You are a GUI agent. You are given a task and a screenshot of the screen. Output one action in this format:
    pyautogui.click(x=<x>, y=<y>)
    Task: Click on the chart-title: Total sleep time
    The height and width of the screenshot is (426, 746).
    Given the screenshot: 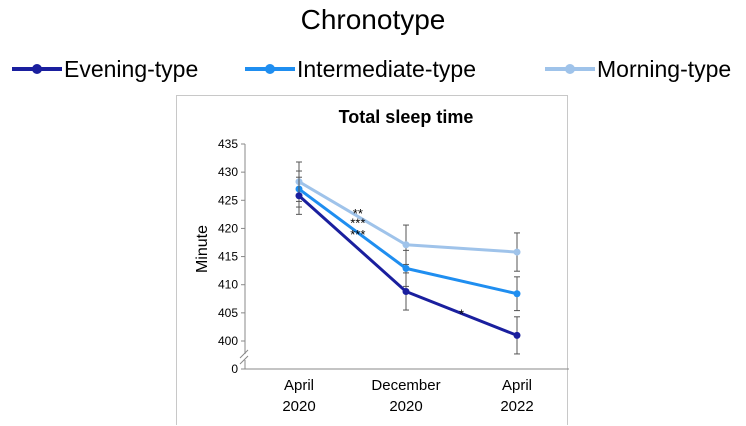 What is the action you would take?
    pyautogui.click(x=406, y=117)
    